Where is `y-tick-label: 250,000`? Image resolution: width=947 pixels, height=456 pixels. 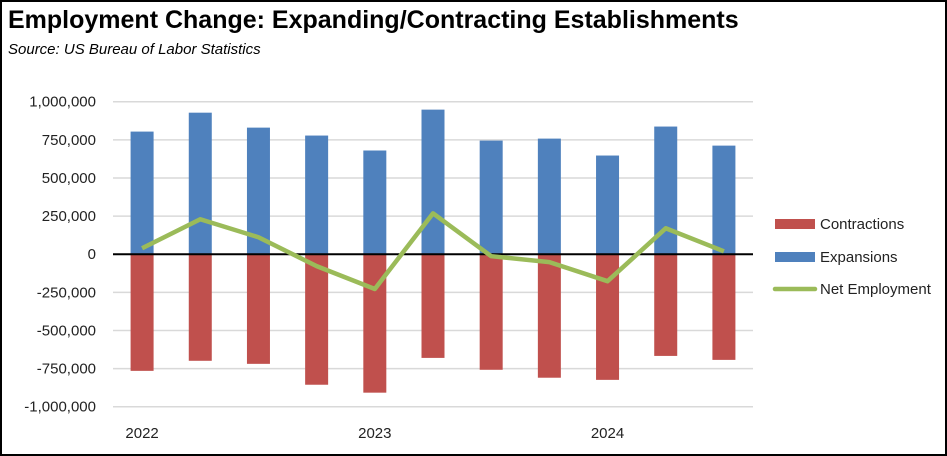 y-tick-label: 250,000 is located at coordinates (69, 216).